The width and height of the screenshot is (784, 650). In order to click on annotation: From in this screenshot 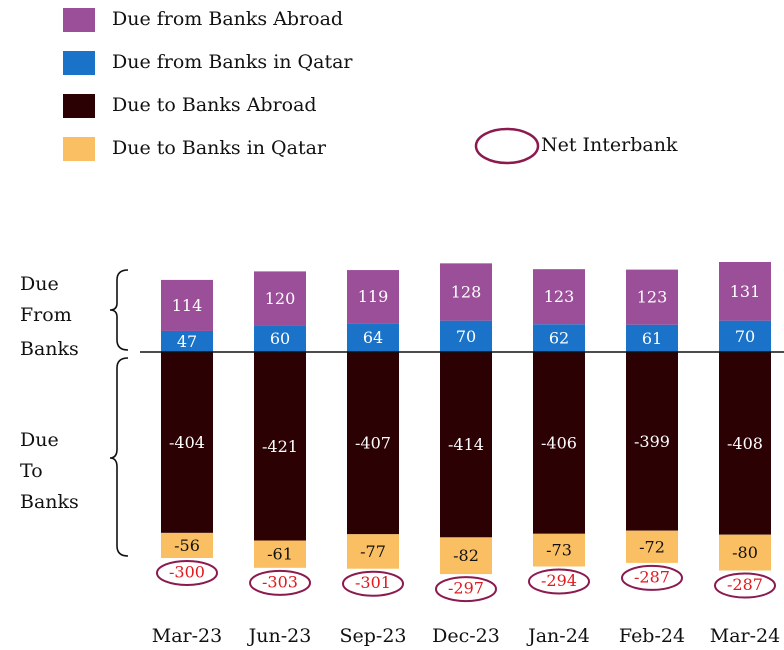, I will do `click(46, 315)`.